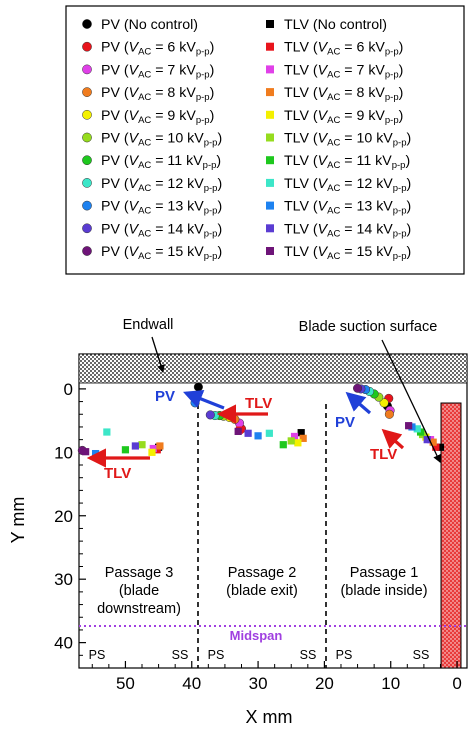 The width and height of the screenshot is (474, 741). What do you see at coordinates (383, 454) in the screenshot?
I see `tlv-label-passage-1: TLV` at bounding box center [383, 454].